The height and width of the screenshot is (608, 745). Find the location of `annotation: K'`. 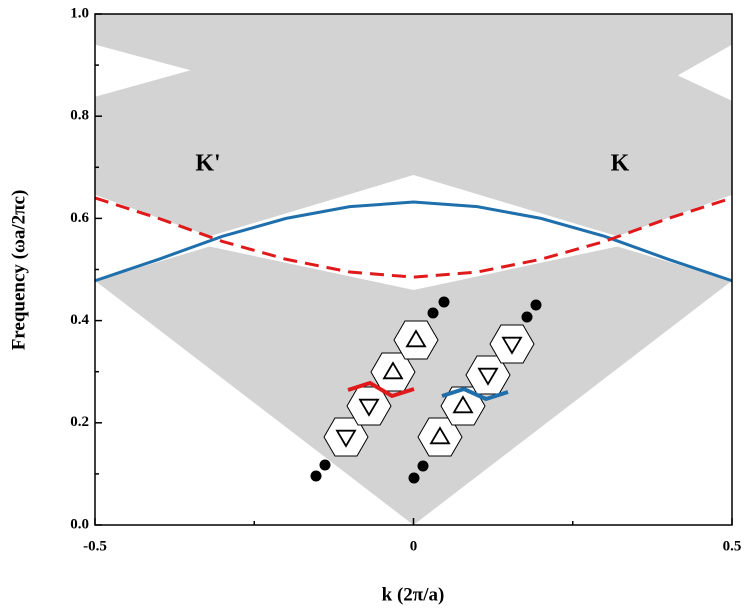

annotation: K' is located at coordinates (207, 164).